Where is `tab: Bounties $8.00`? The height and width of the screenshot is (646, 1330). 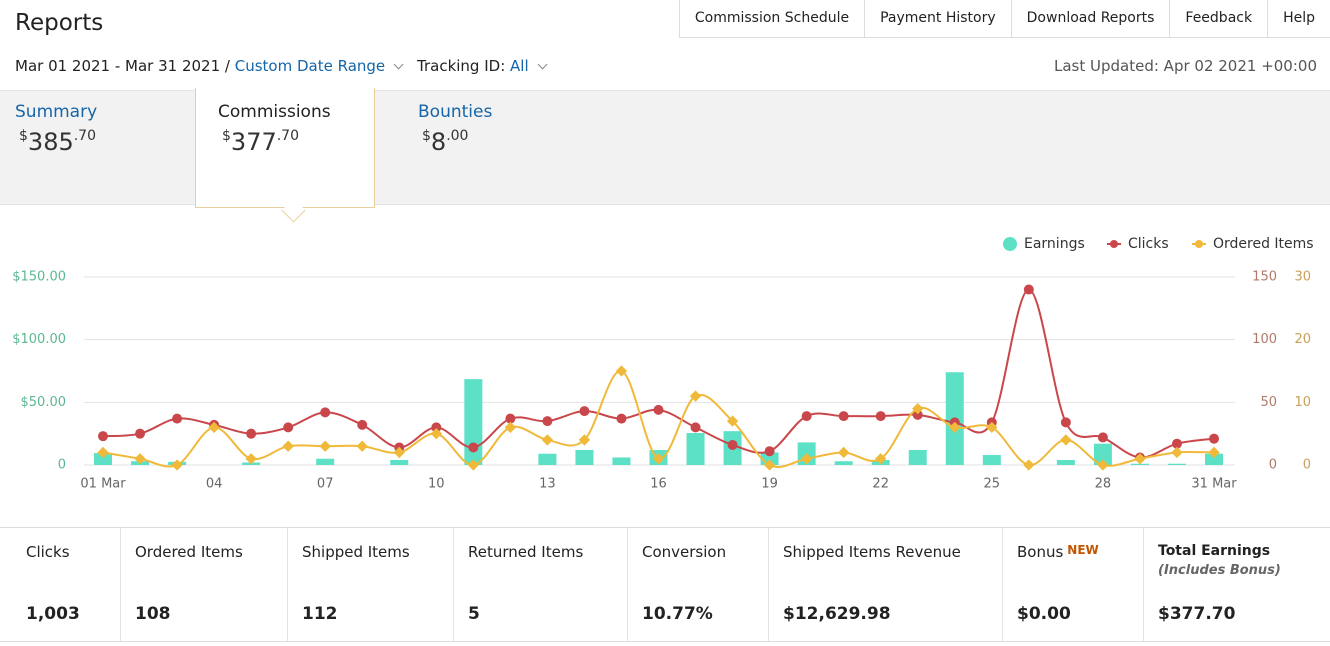
tab: Bounties $8.00 is located at coordinates (486, 148).